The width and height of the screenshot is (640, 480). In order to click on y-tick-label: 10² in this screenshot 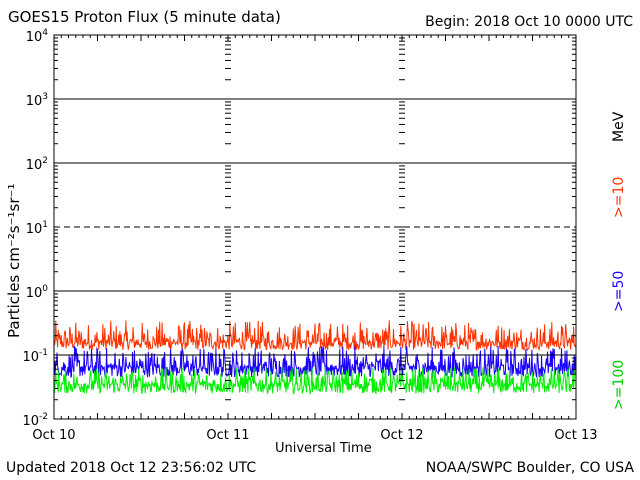, I will do `click(37, 164)`.